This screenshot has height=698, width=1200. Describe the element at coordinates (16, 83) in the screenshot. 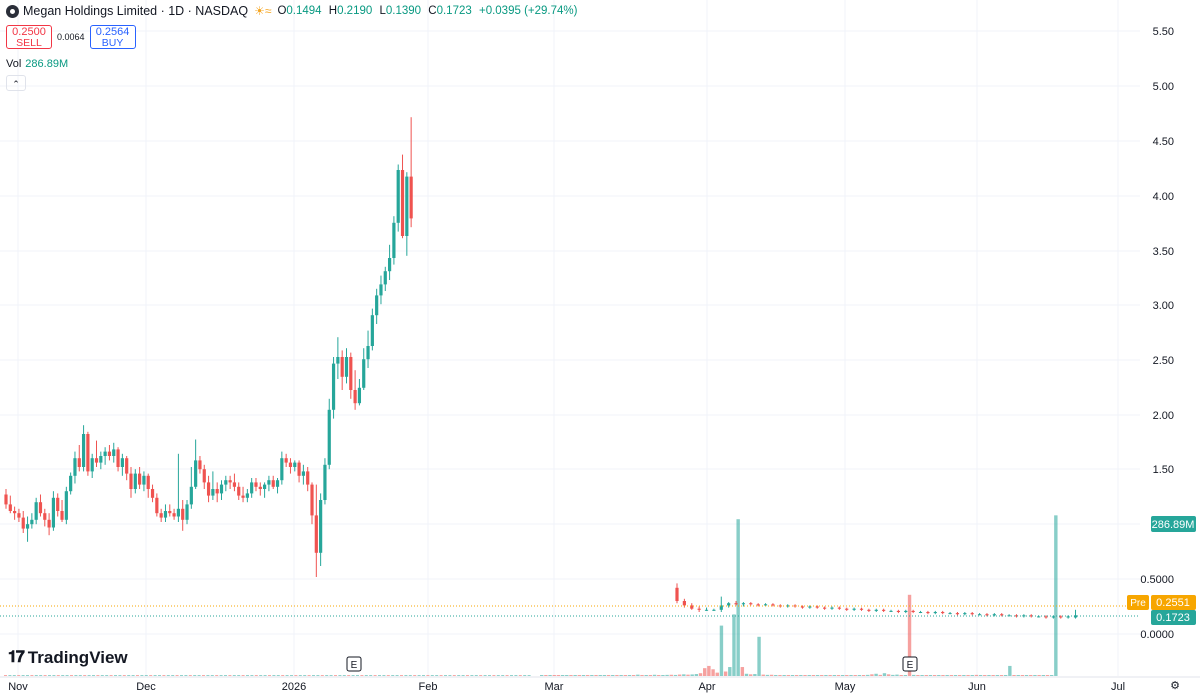

I see `collapse-legend-button: ⌃` at that location.